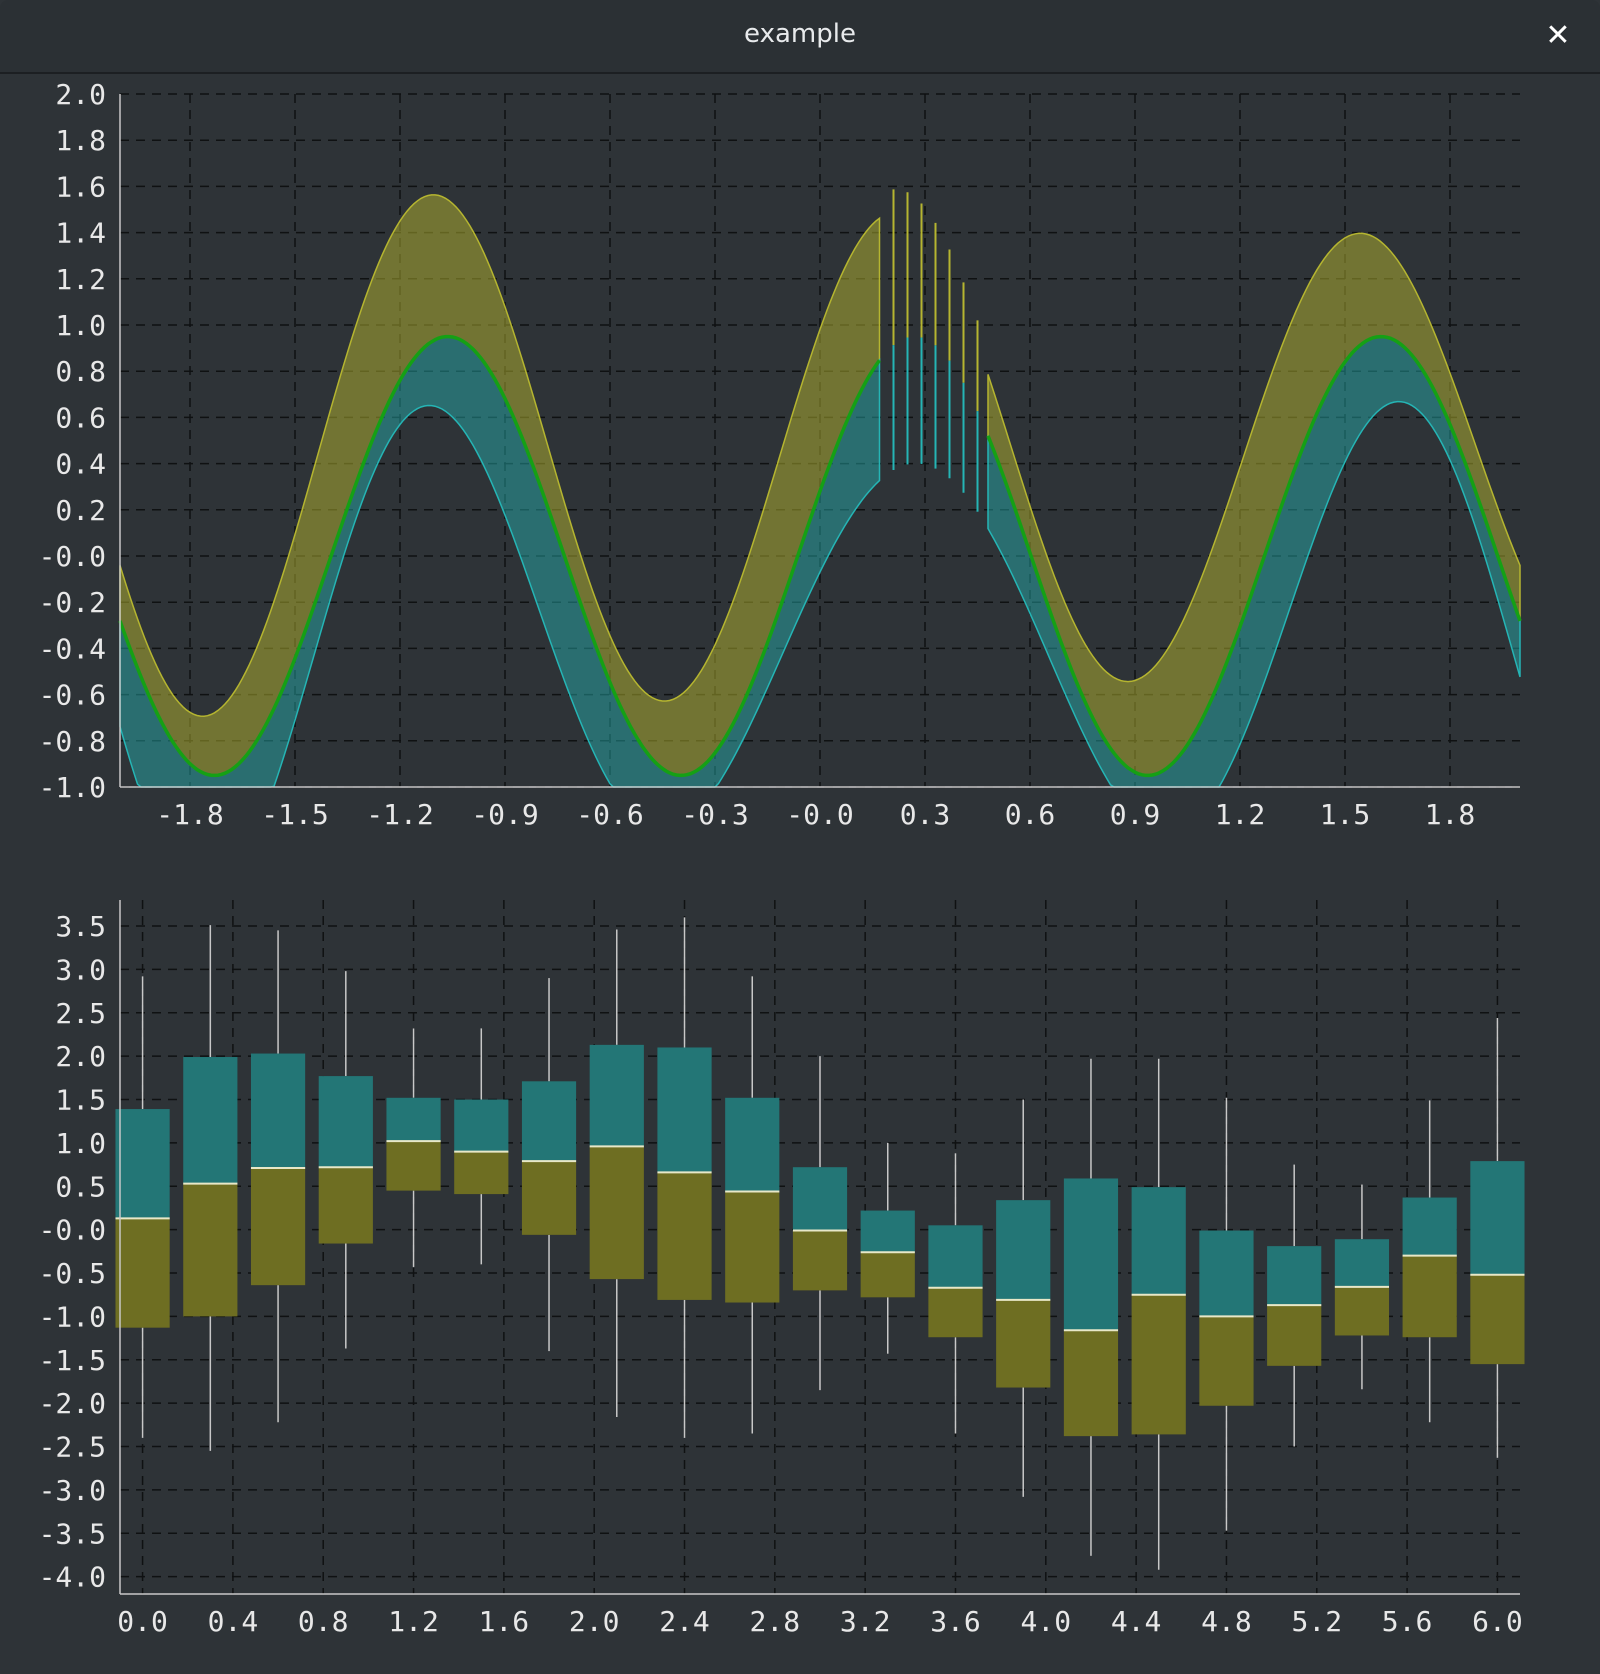 The height and width of the screenshot is (1674, 1600). What do you see at coordinates (1046, 1621) in the screenshot?
I see `x-tick-label: 4.0` at bounding box center [1046, 1621].